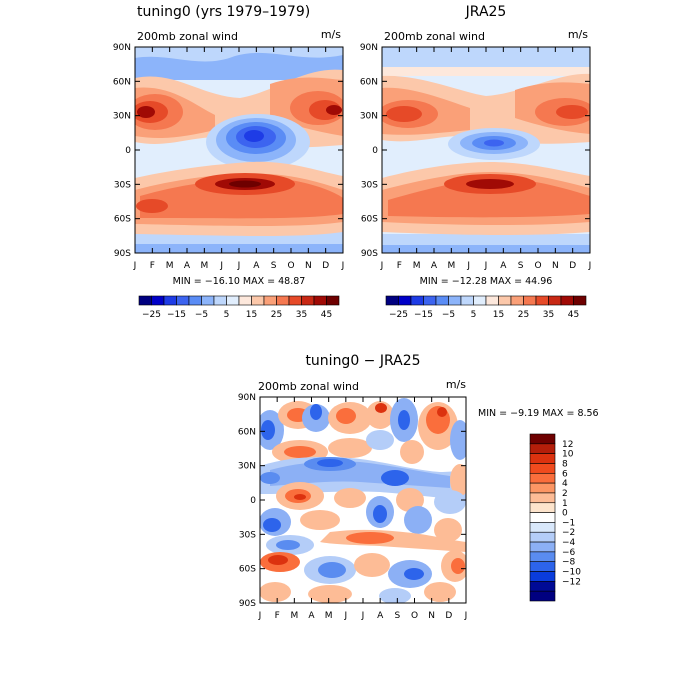  Describe the element at coordinates (276, 315) in the screenshot. I see `colorbar-label: 25` at that location.